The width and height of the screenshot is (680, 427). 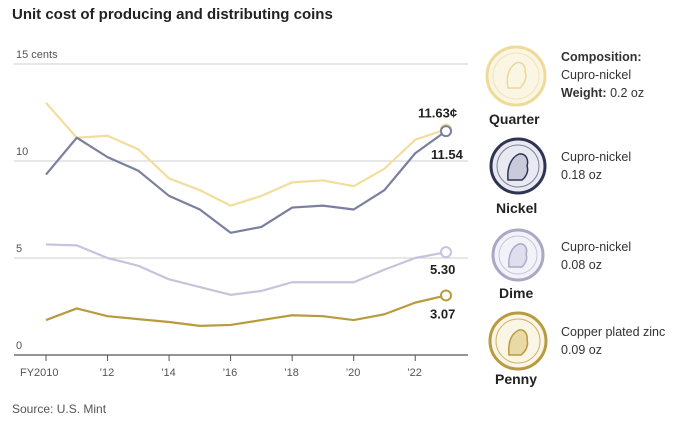 What do you see at coordinates (37, 55) in the screenshot?
I see `y-tick-label: 15 cents` at bounding box center [37, 55].